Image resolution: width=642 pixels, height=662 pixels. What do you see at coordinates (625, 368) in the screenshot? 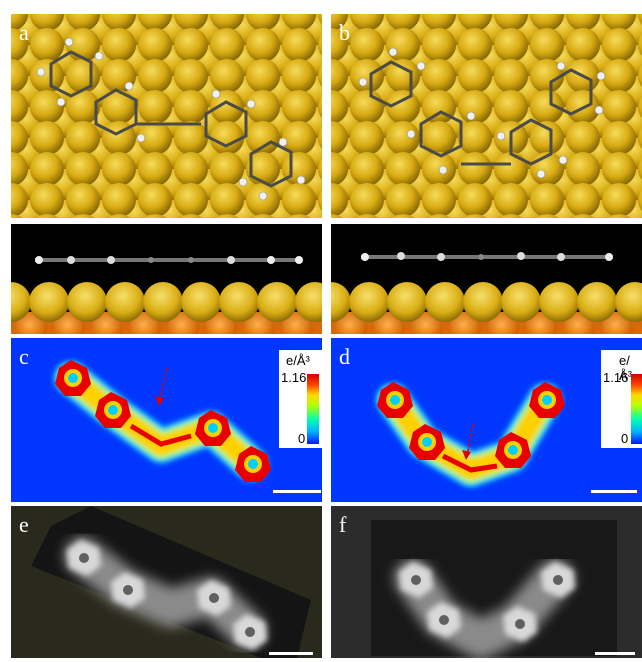
I see `colorbar-unit-d: e/Å³` at bounding box center [625, 368].